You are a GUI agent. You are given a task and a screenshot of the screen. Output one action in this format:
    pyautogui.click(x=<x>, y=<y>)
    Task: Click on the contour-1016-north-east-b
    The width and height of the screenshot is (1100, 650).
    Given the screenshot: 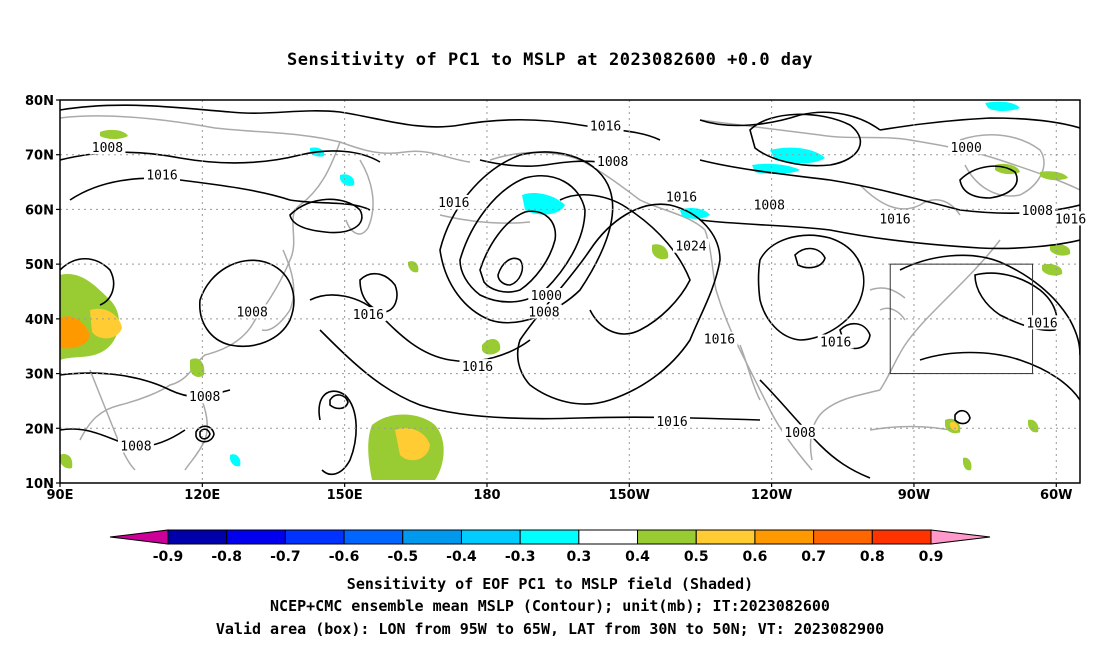 What is the action you would take?
    pyautogui.click(x=979, y=124)
    